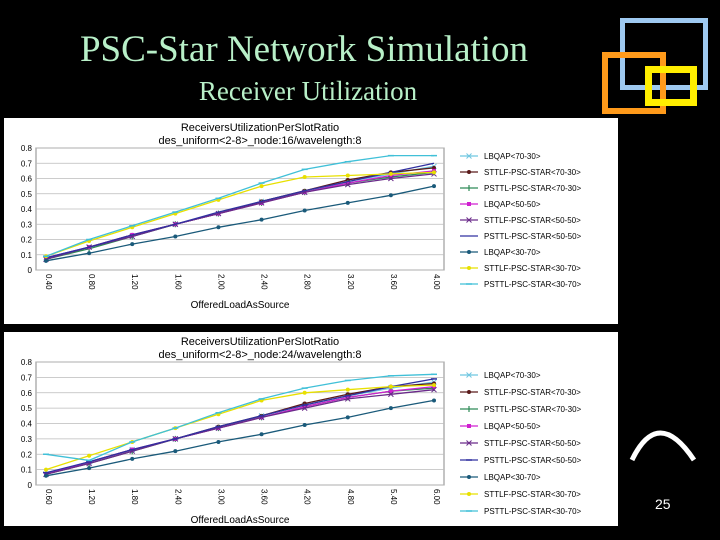 This screenshot has height=540, width=720. Describe the element at coordinates (264, 282) in the screenshot. I see `x-tick-label: 2.40` at that location.